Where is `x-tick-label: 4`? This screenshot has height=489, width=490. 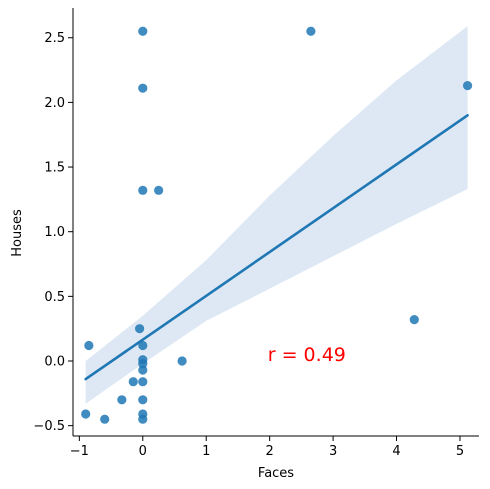 x-tick-label: 4 is located at coordinates (396, 451).